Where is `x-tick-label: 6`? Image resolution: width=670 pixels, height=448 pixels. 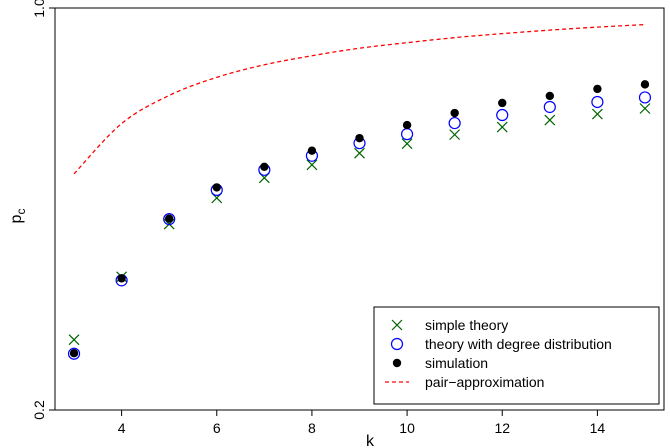
x-tick-label: 6 is located at coordinates (217, 428).